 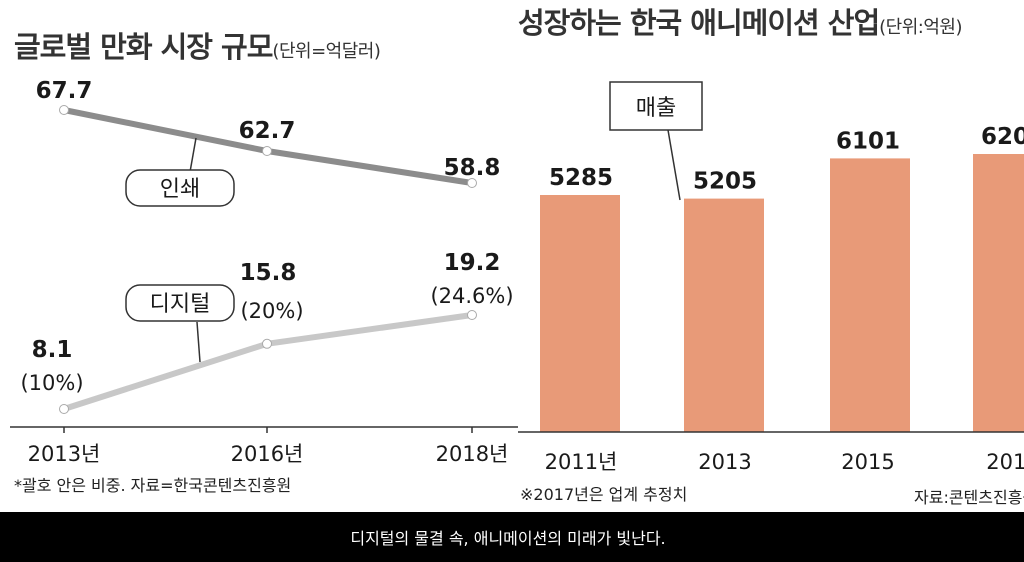 What do you see at coordinates (1002, 137) in the screenshot?
I see `data-label: 6200` at bounding box center [1002, 137].